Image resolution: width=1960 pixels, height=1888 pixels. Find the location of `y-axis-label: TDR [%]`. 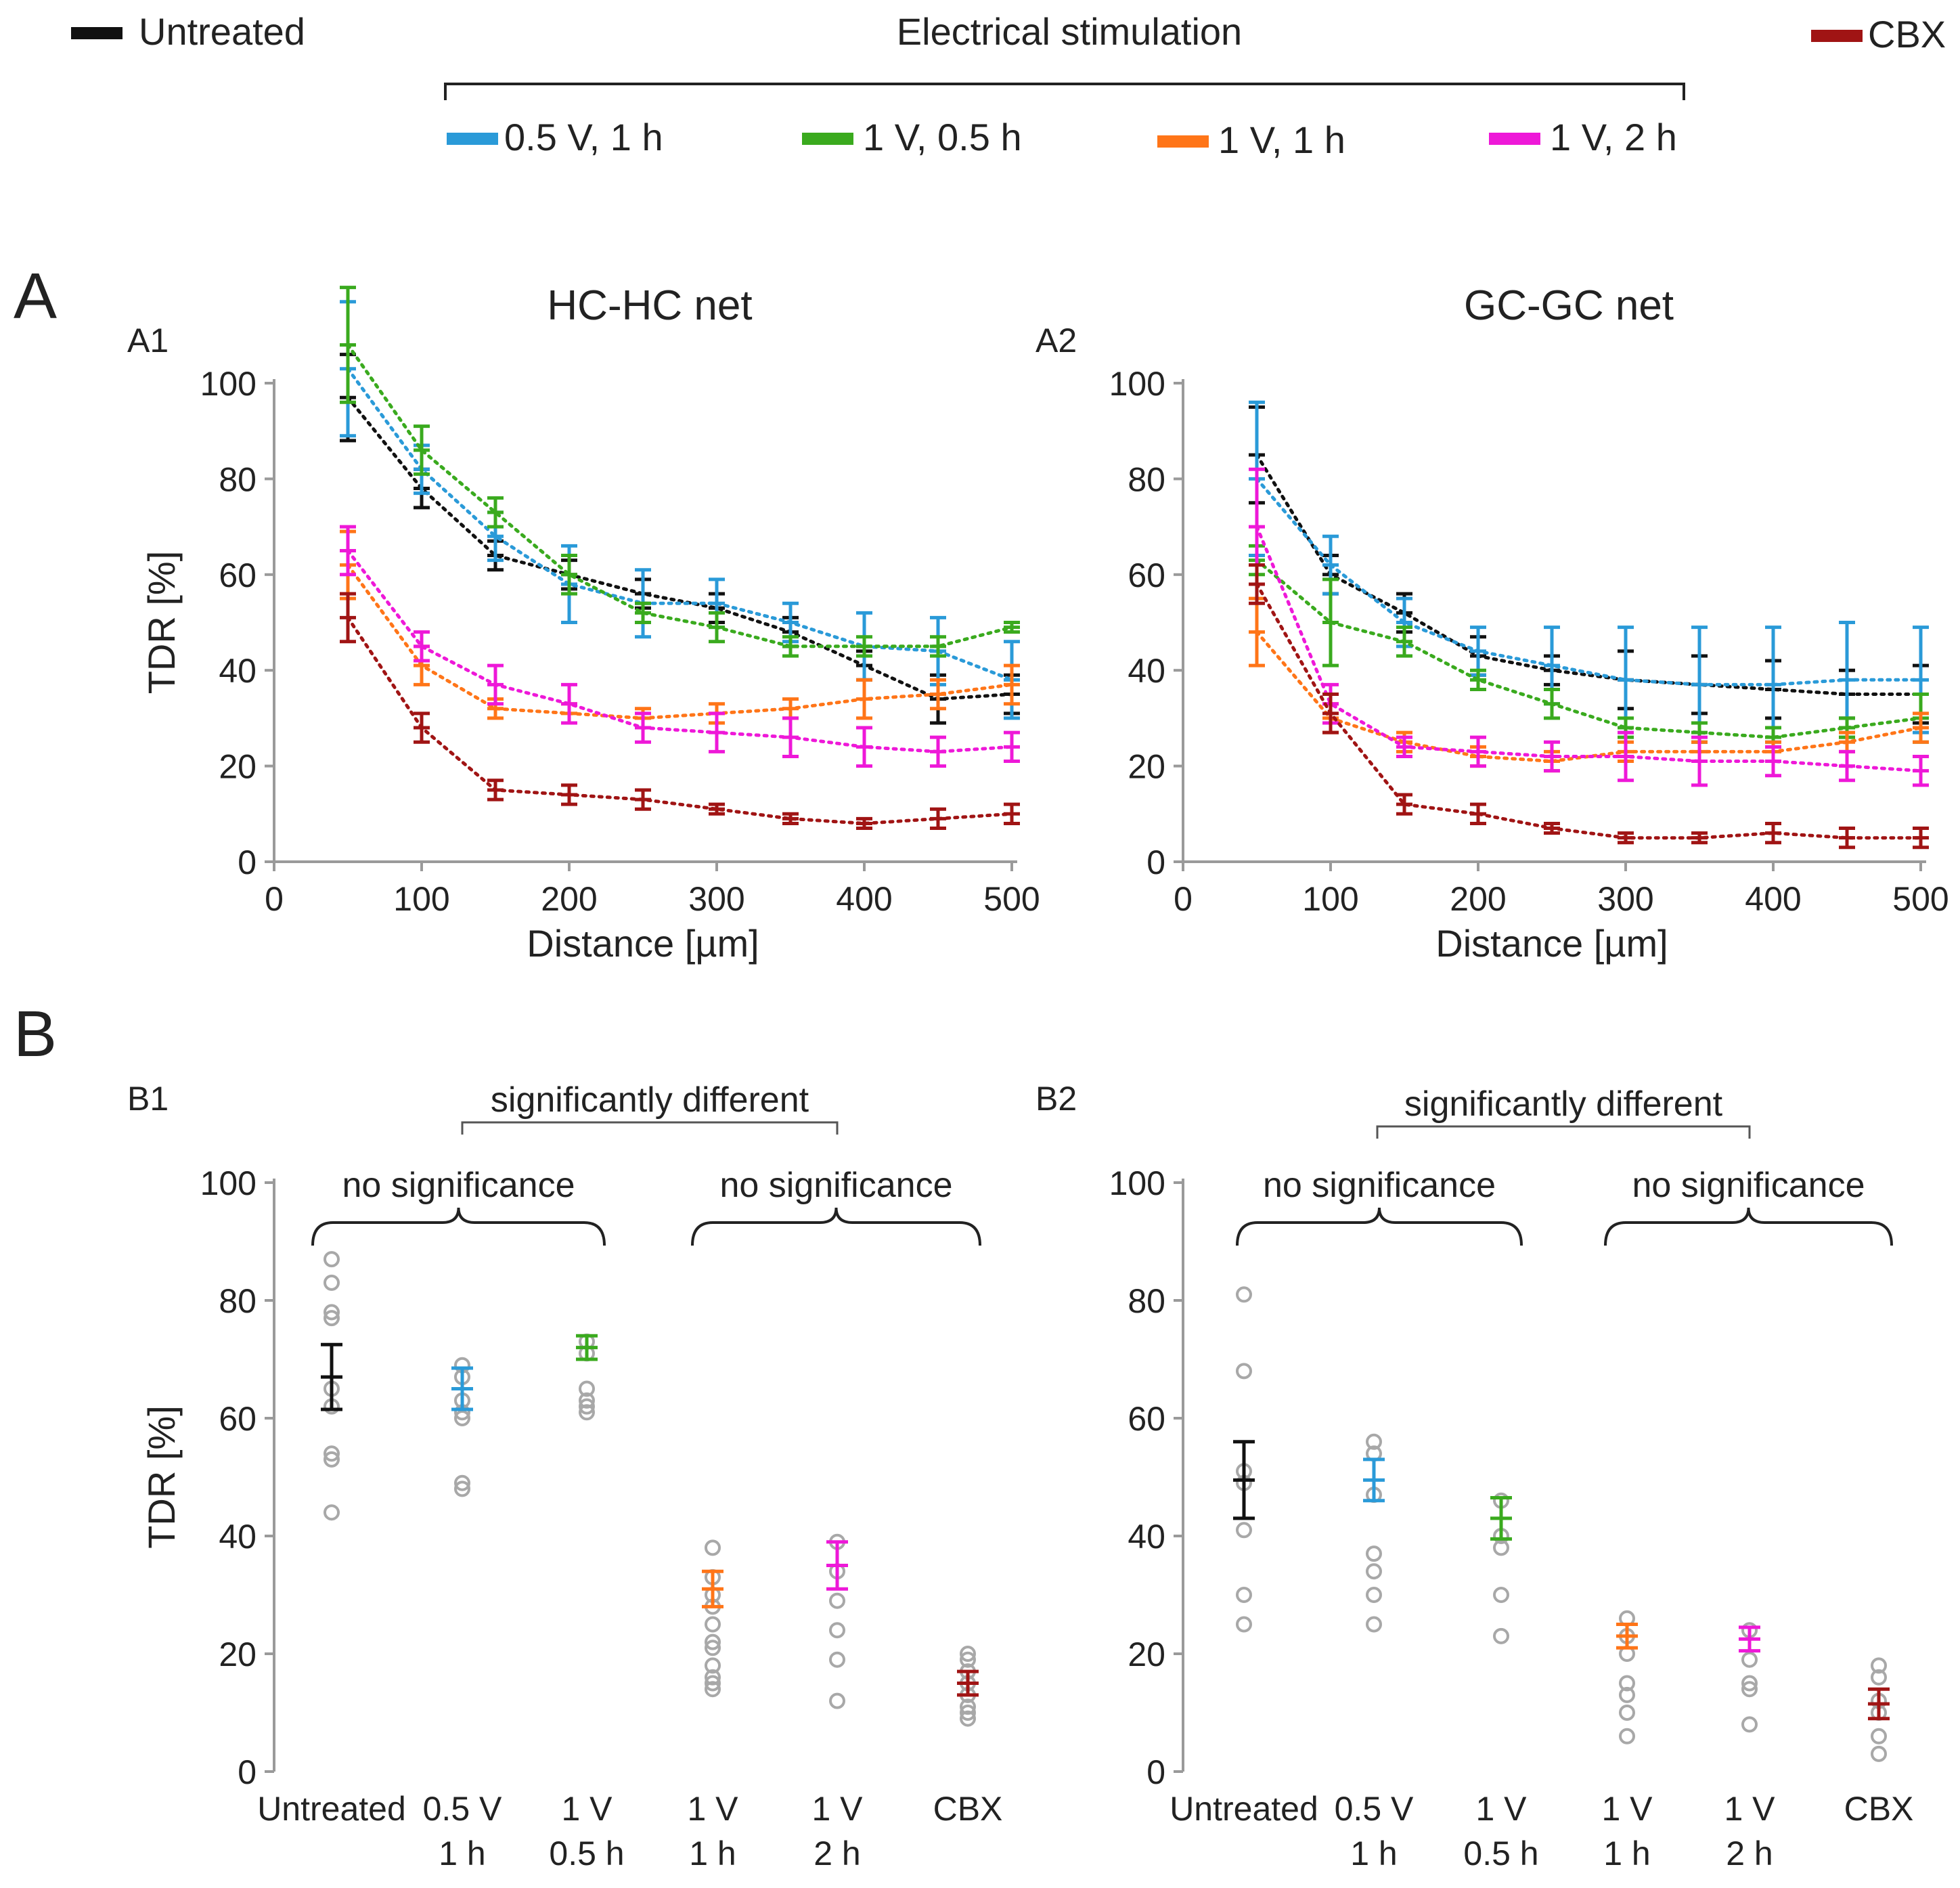

y-axis-label: TDR [%] is located at coordinates (161, 623).